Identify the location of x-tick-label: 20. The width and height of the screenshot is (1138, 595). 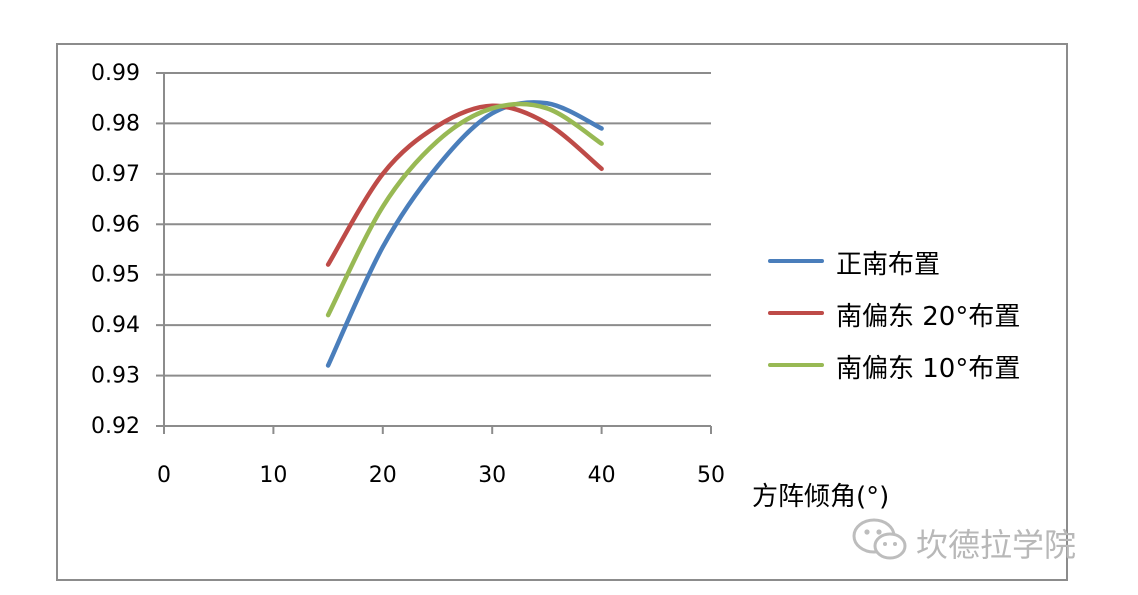
(383, 475).